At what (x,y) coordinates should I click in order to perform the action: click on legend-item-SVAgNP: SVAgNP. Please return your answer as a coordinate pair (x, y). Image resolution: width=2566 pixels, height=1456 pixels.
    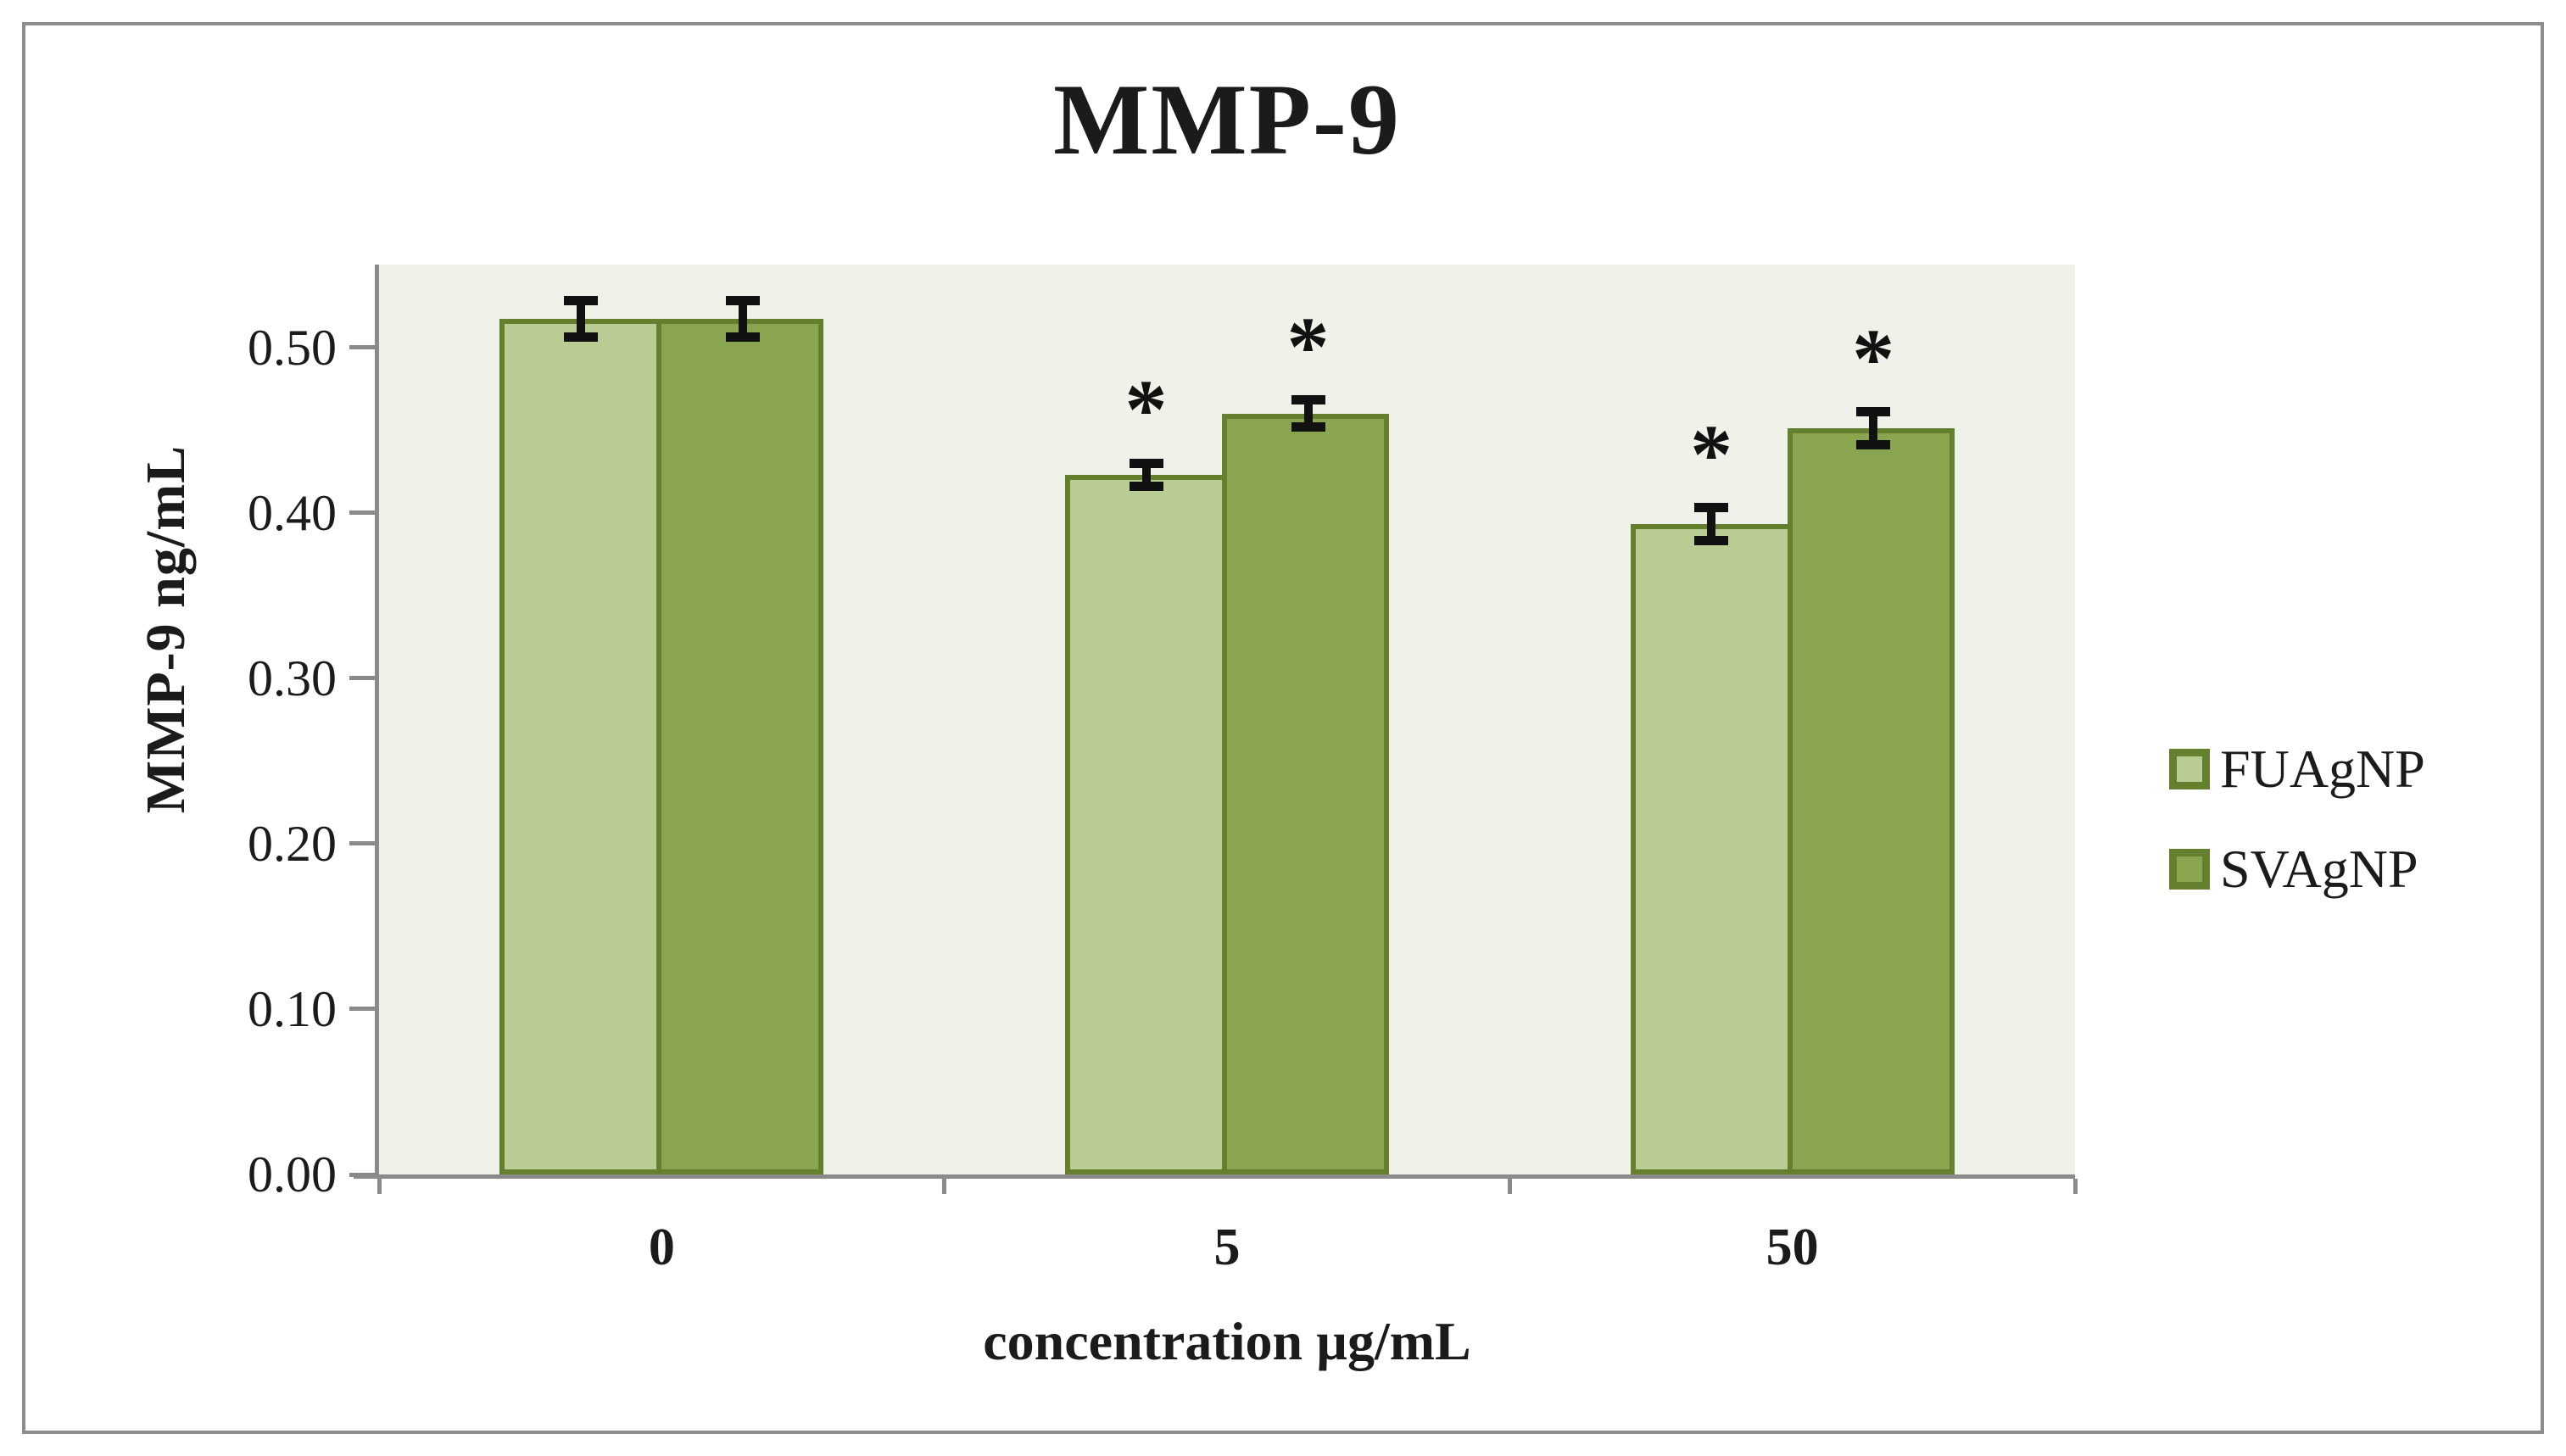
    Looking at the image, I should click on (2297, 869).